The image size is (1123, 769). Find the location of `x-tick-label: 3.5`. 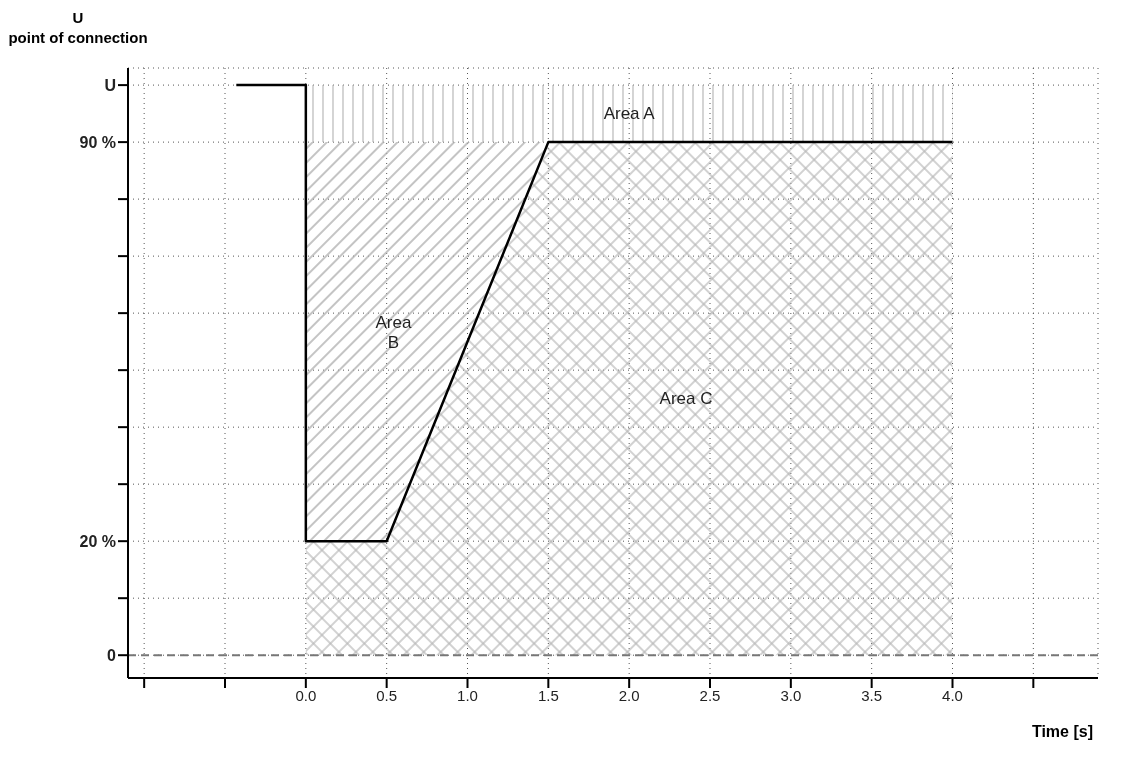

x-tick-label: 3.5 is located at coordinates (872, 695).